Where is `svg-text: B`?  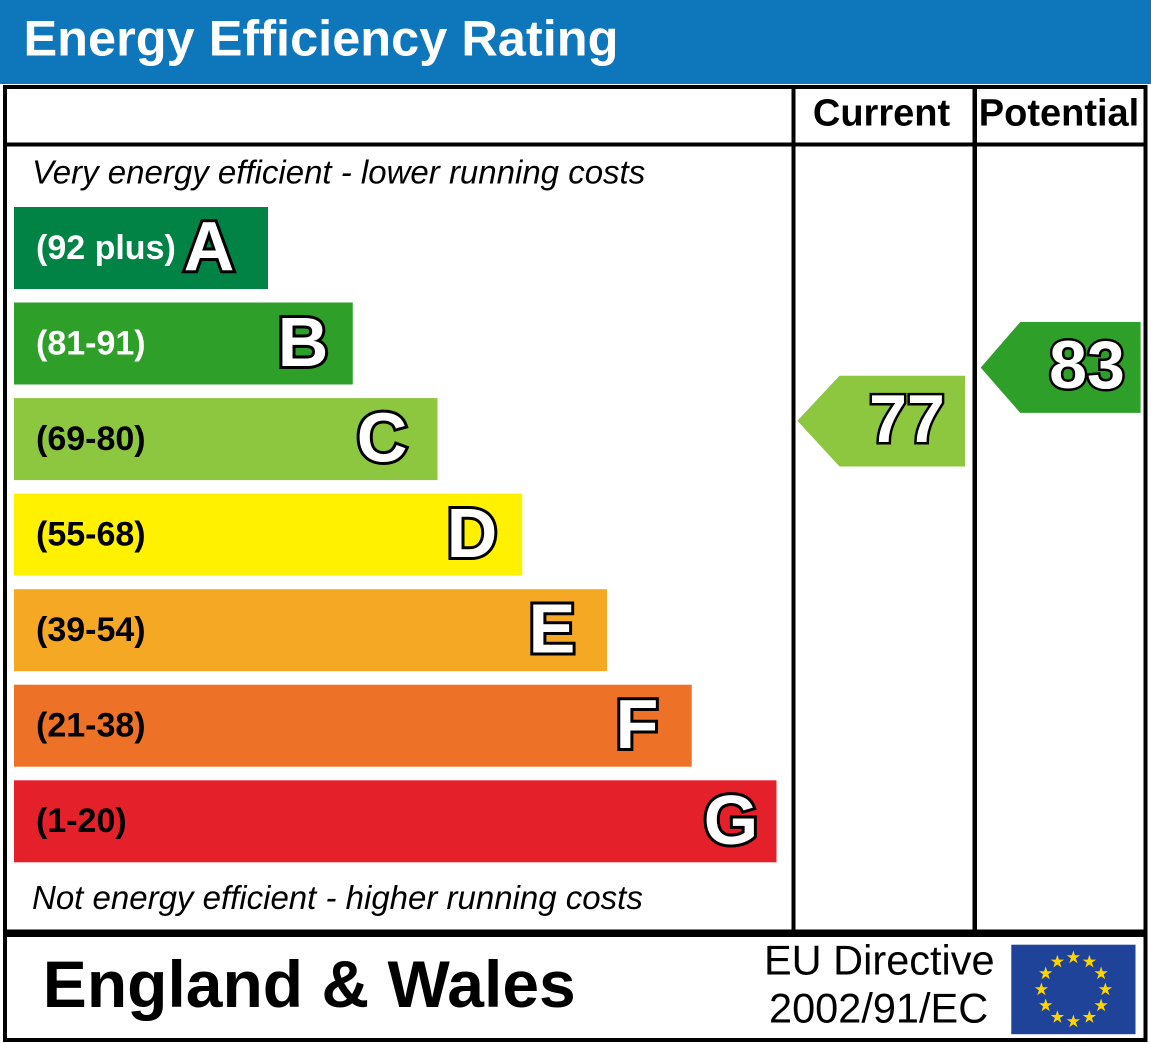
svg-text: B is located at coordinates (303, 342).